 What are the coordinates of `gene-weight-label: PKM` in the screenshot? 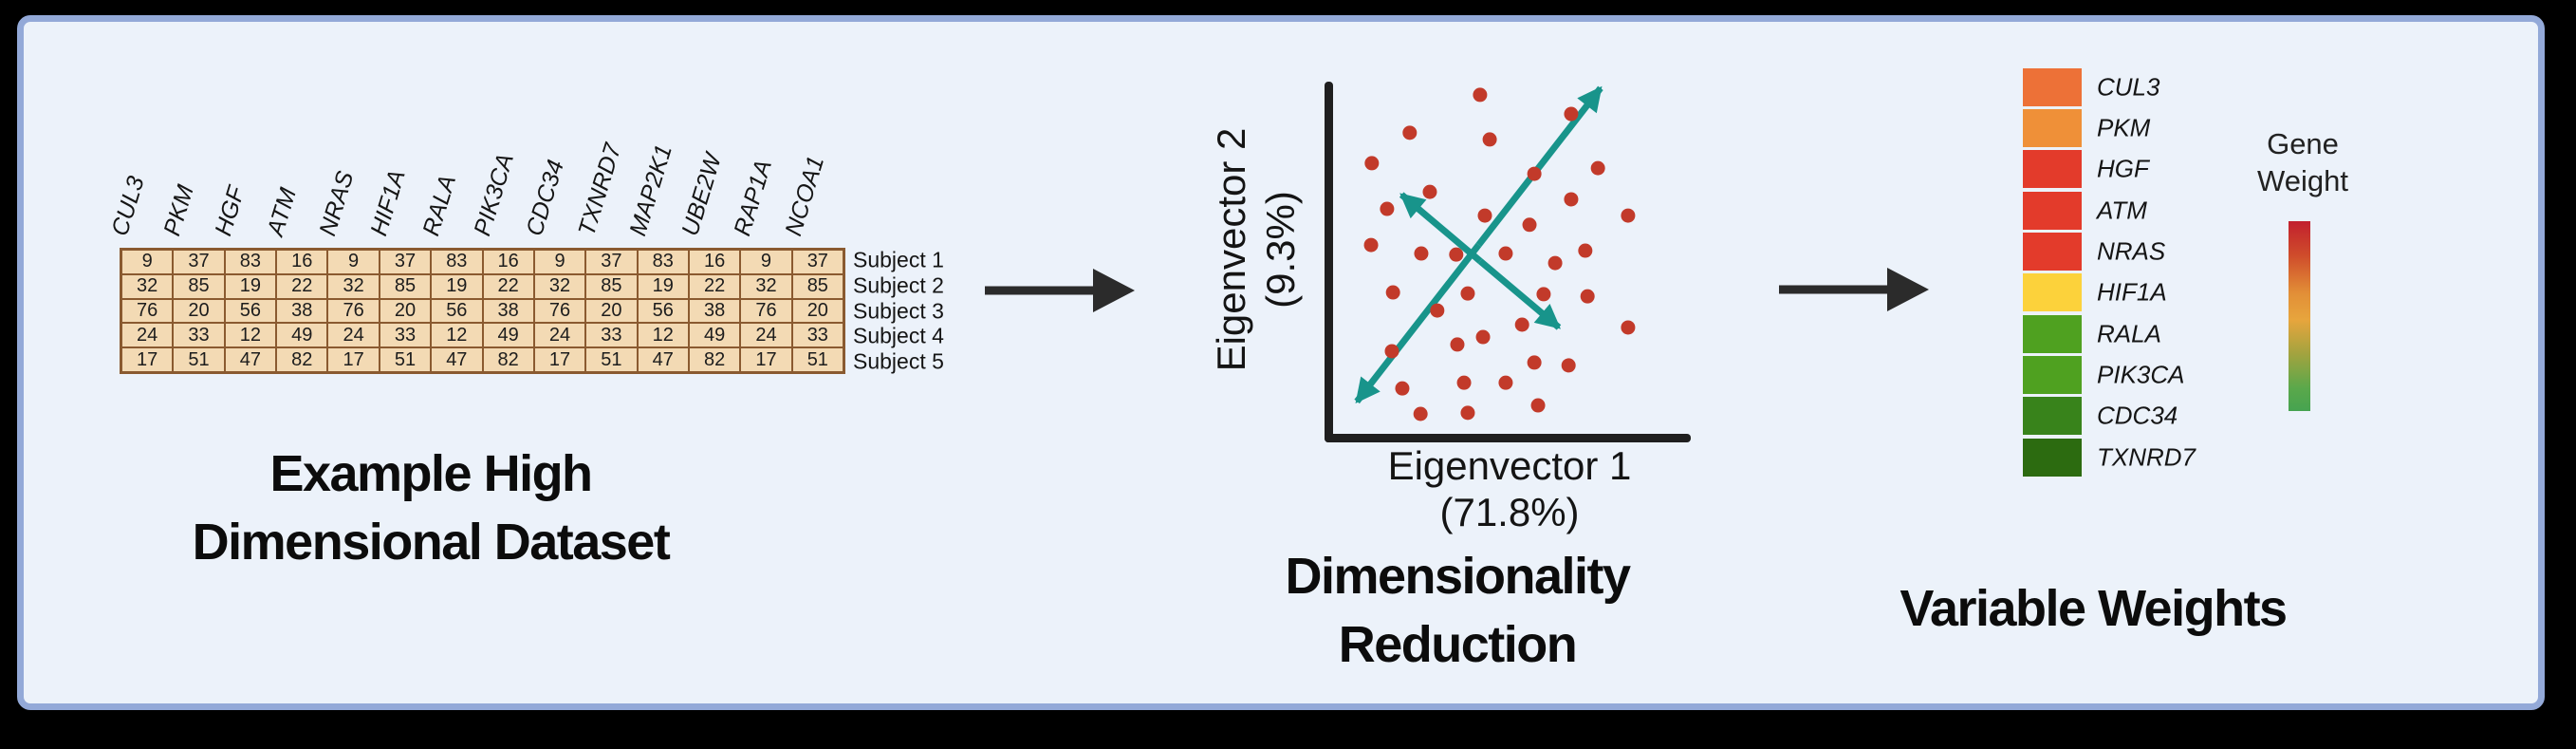 It's located at (2124, 127).